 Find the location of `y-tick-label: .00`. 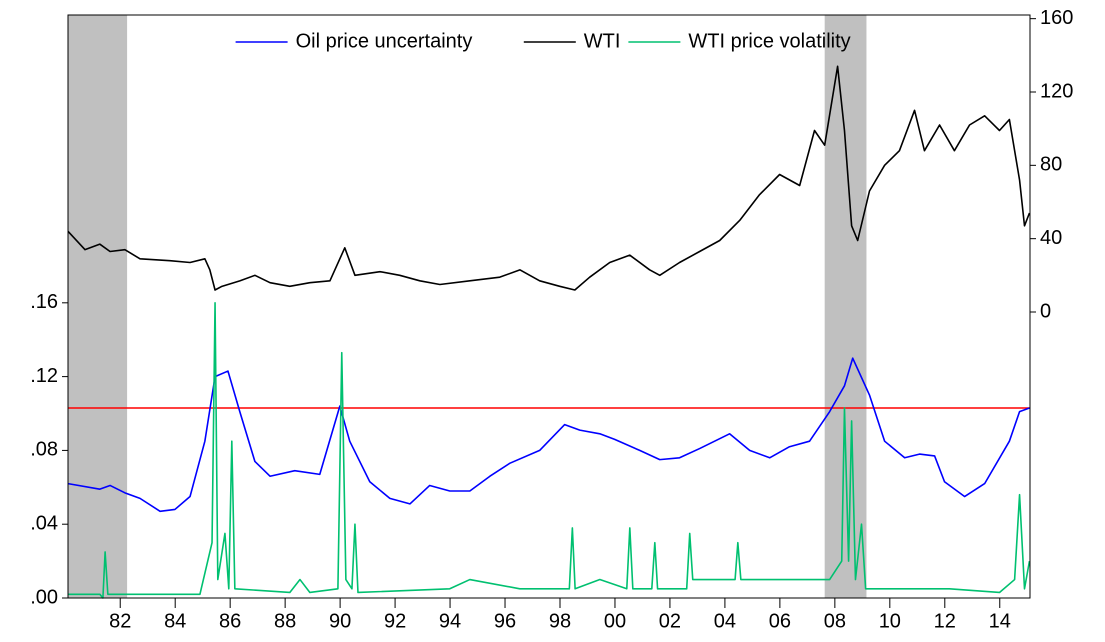

y-tick-label: .00 is located at coordinates (44, 597).